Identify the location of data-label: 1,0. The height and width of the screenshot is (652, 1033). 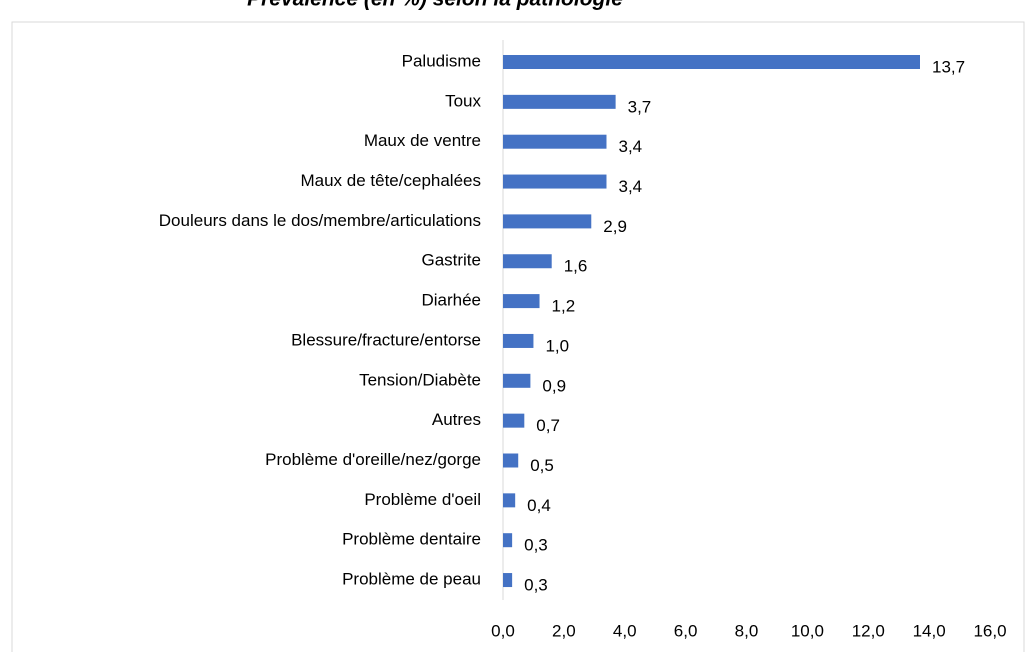
(557, 345).